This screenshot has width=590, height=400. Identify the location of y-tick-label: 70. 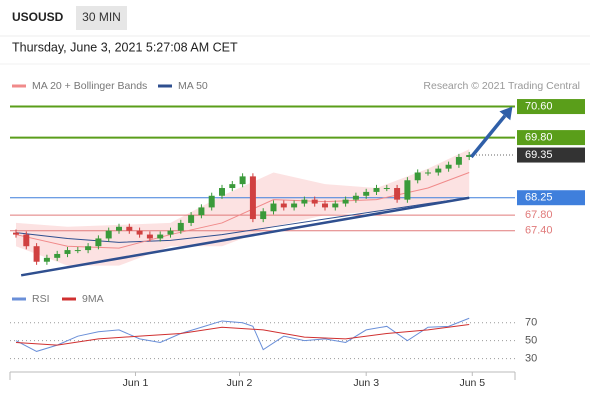
(531, 323).